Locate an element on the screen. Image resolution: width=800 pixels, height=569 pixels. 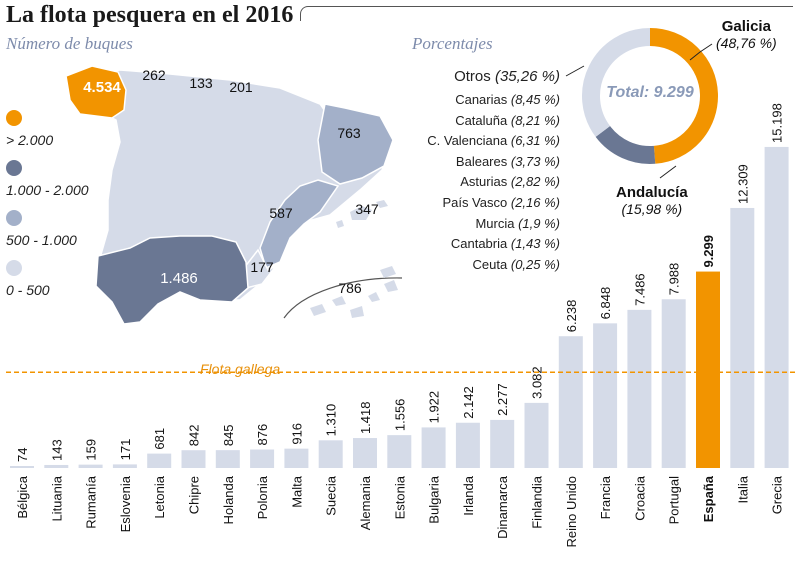
map-label-murcia: 177 is located at coordinates (262, 267).